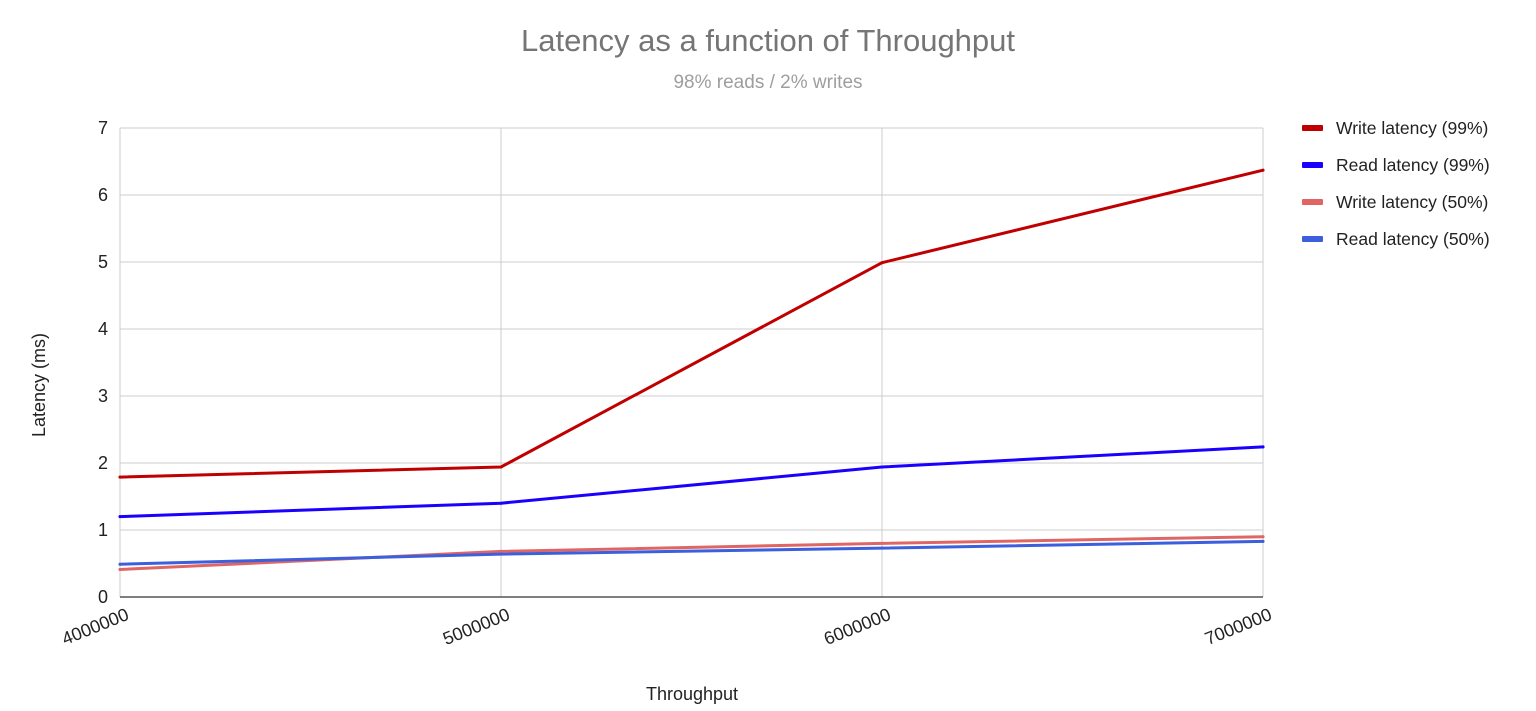 This screenshot has width=1536, height=711. What do you see at coordinates (103, 128) in the screenshot?
I see `y-tick-label: 7` at bounding box center [103, 128].